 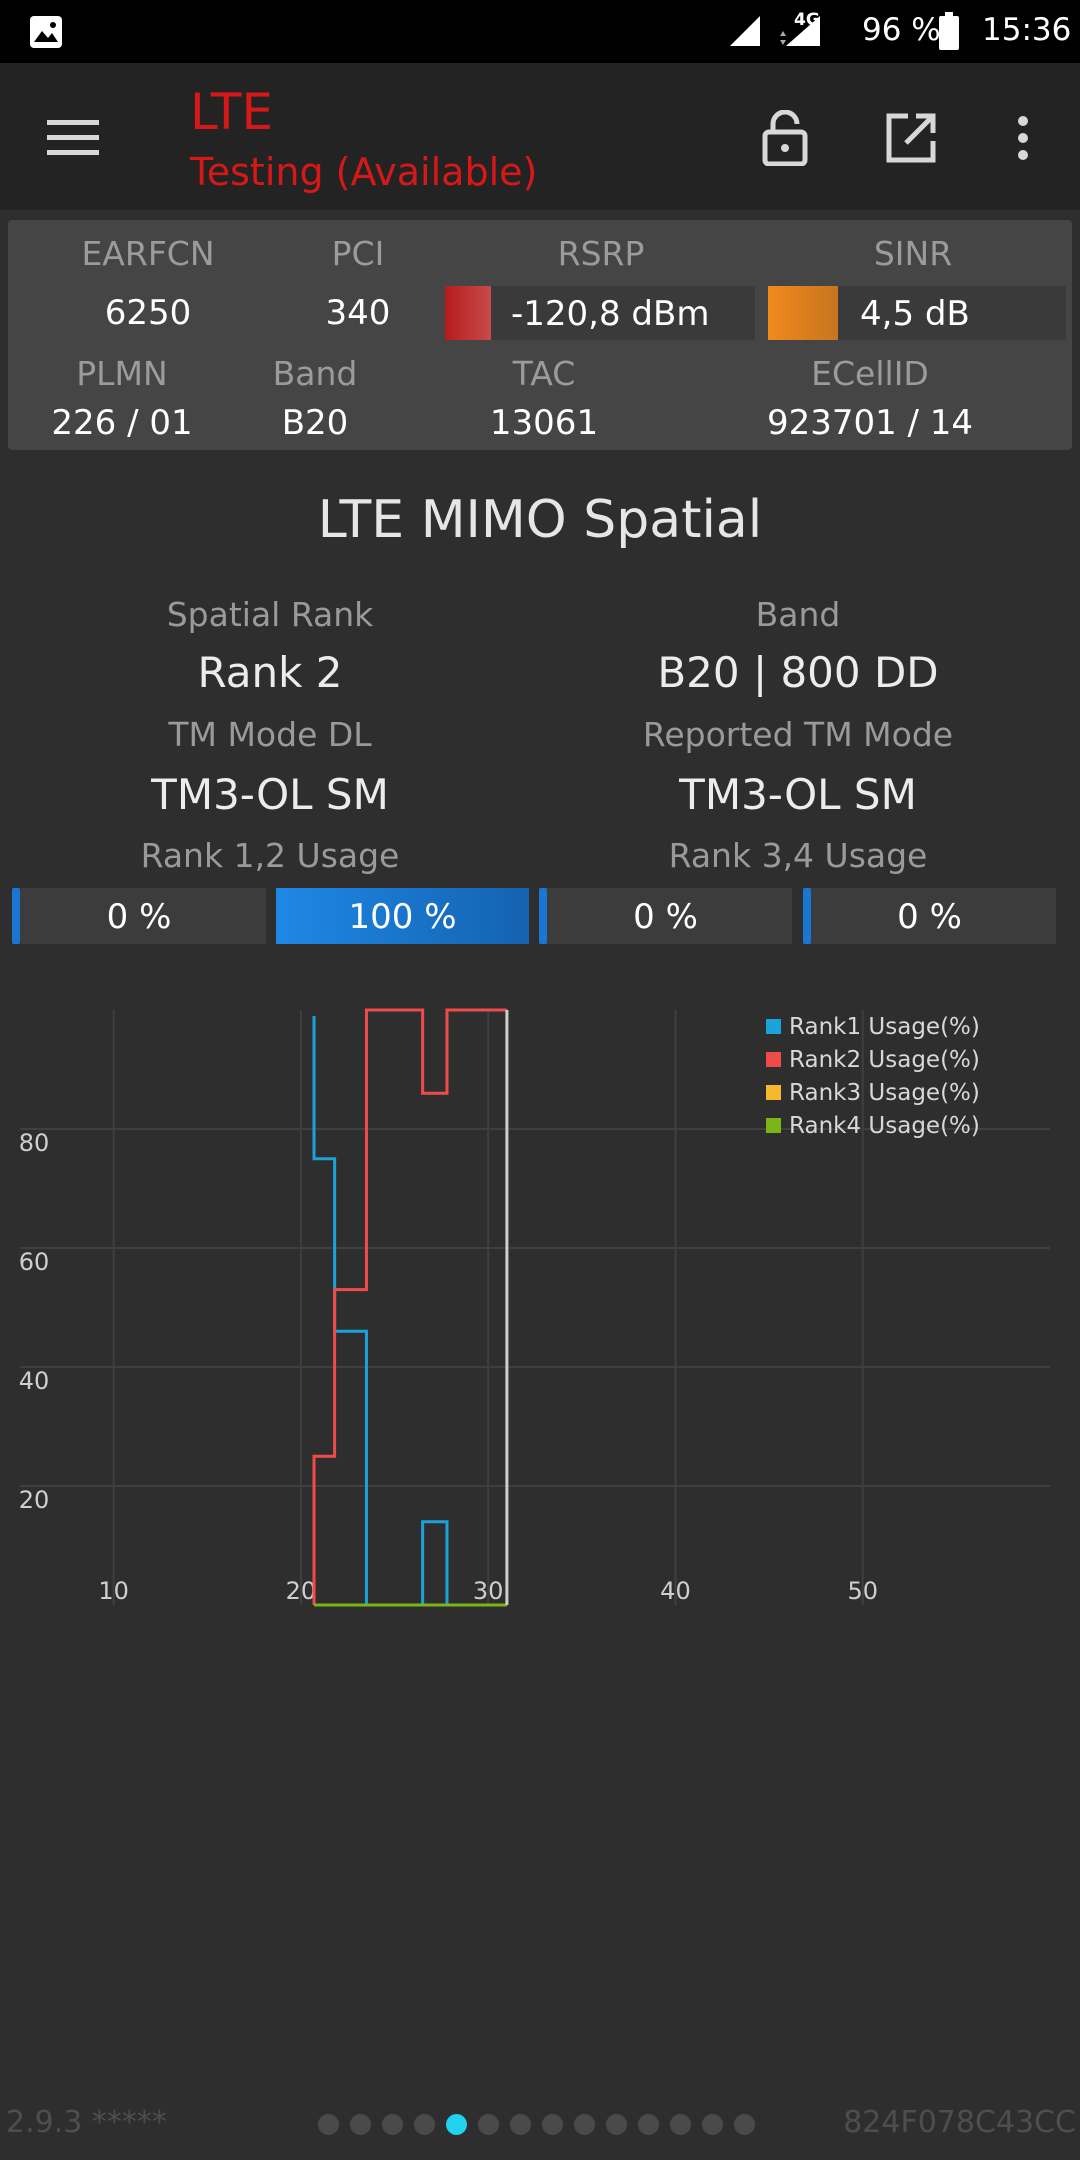 I want to click on spatial-rank-label: Spatial Rank, so click(x=270, y=614).